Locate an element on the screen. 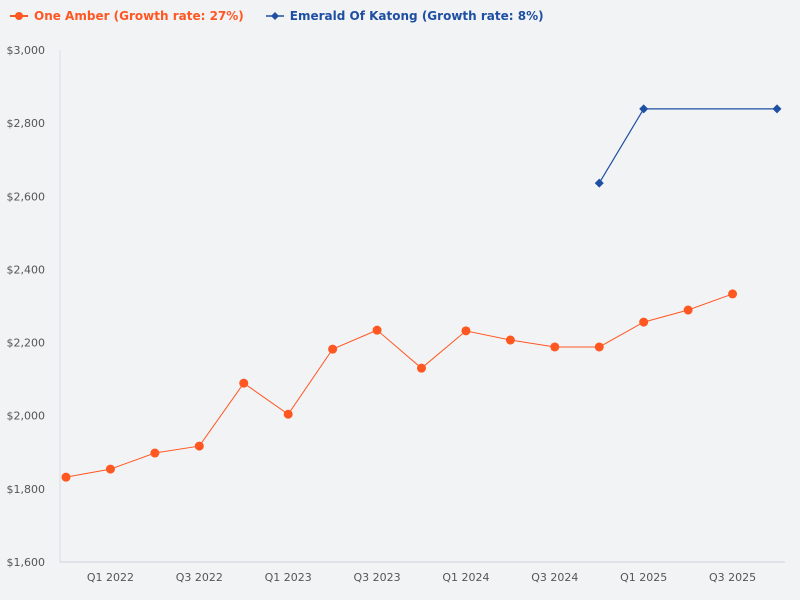 This screenshot has width=800, height=600. x-tick-label: Q1 2024 is located at coordinates (465, 577).